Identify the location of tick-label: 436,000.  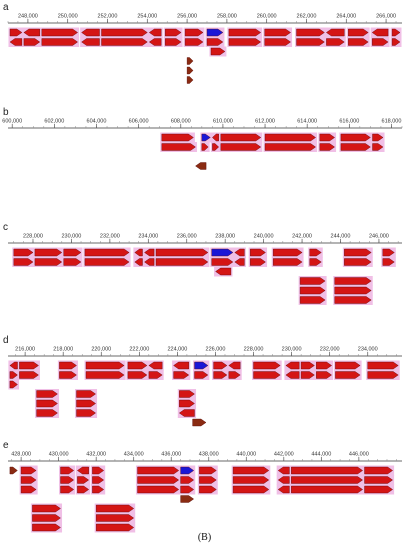
(171, 455).